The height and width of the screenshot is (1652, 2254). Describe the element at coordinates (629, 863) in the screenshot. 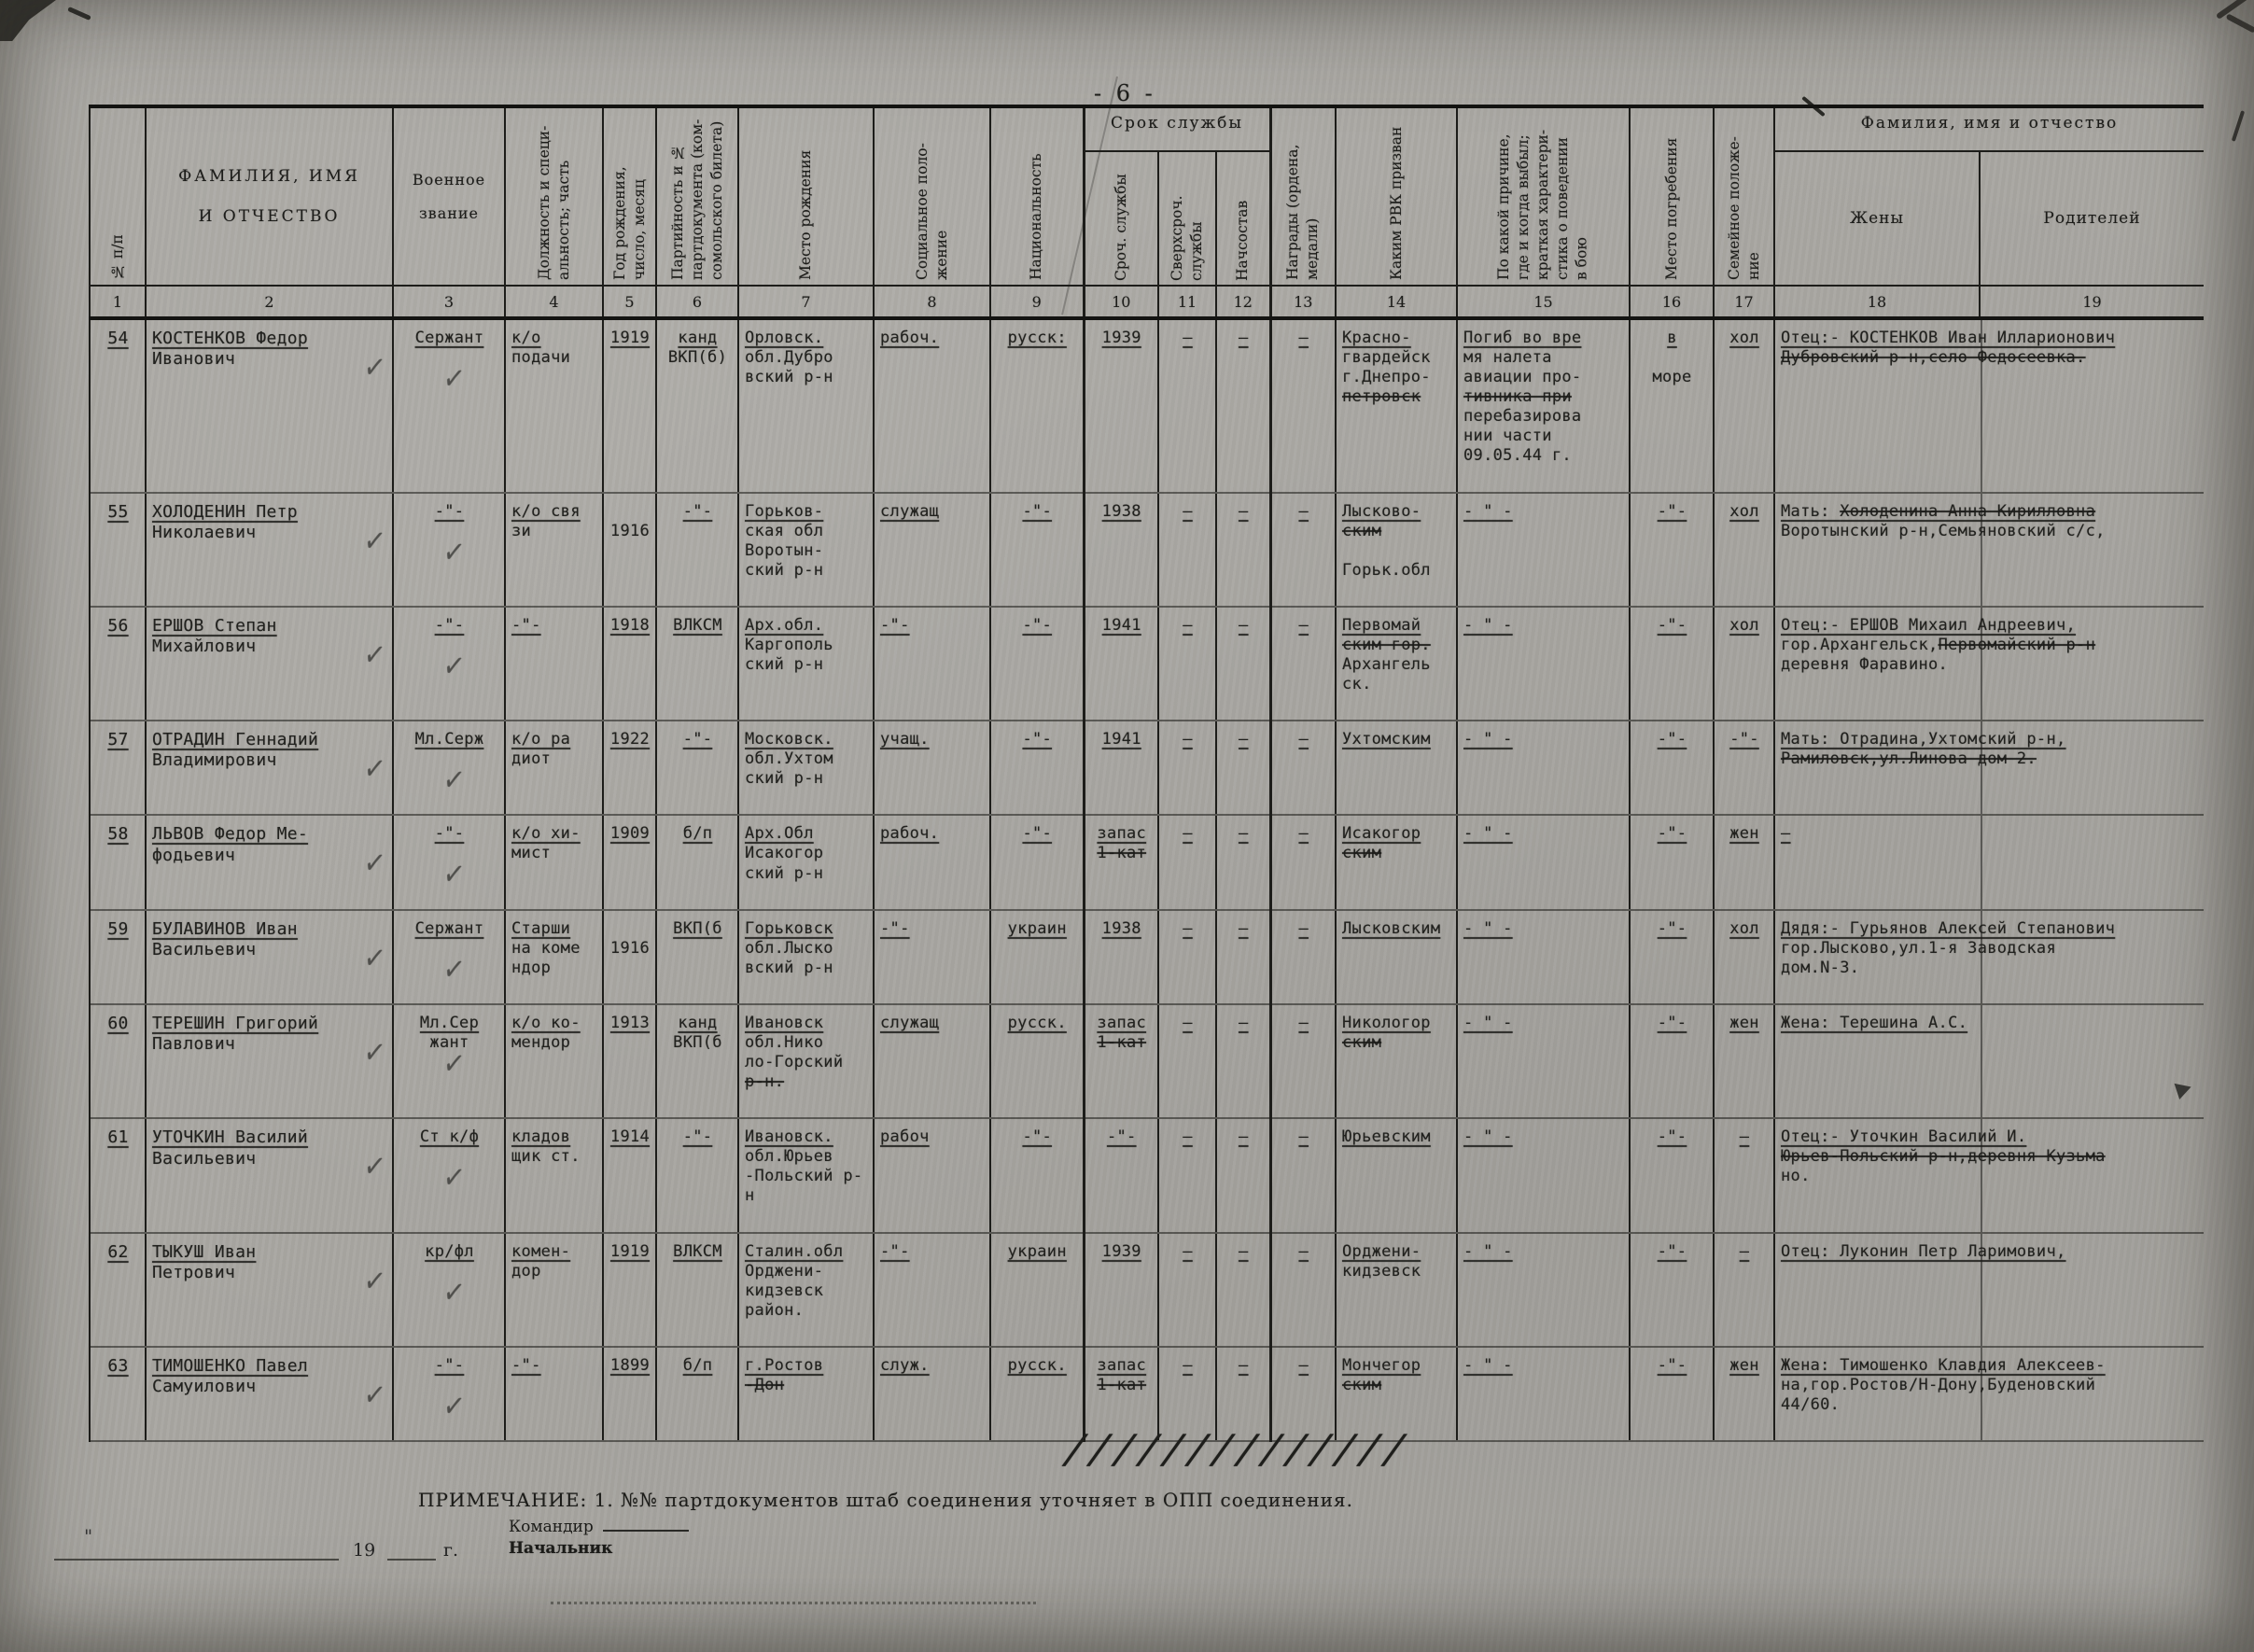

I see `table-cell: 1909` at that location.